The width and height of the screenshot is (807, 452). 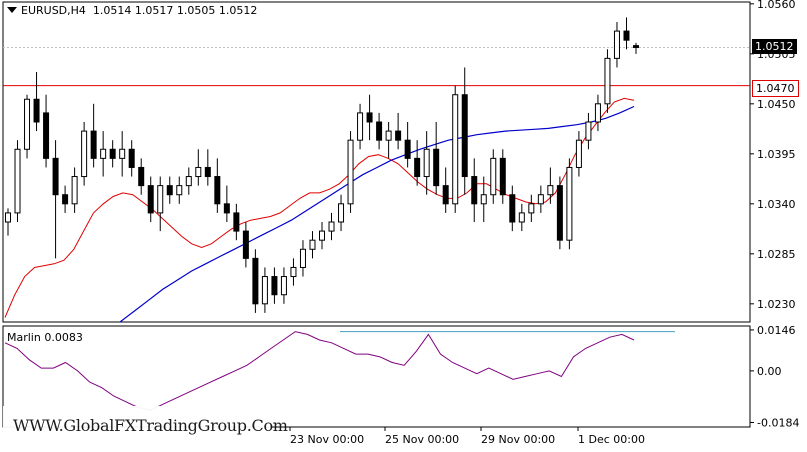 What do you see at coordinates (776, 204) in the screenshot?
I see `price-tick-label: 1.0340` at bounding box center [776, 204].